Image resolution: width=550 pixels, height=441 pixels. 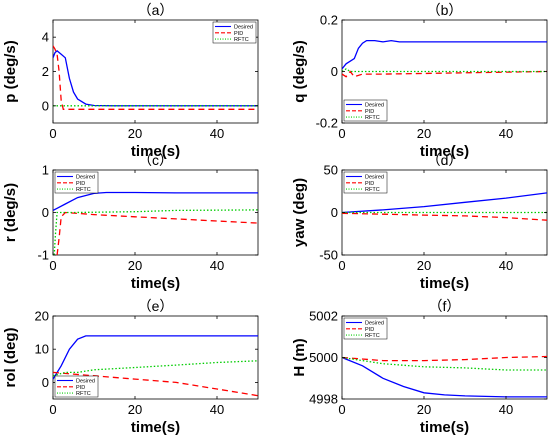 I want to click on y-tick-label: 1, so click(x=45, y=170).